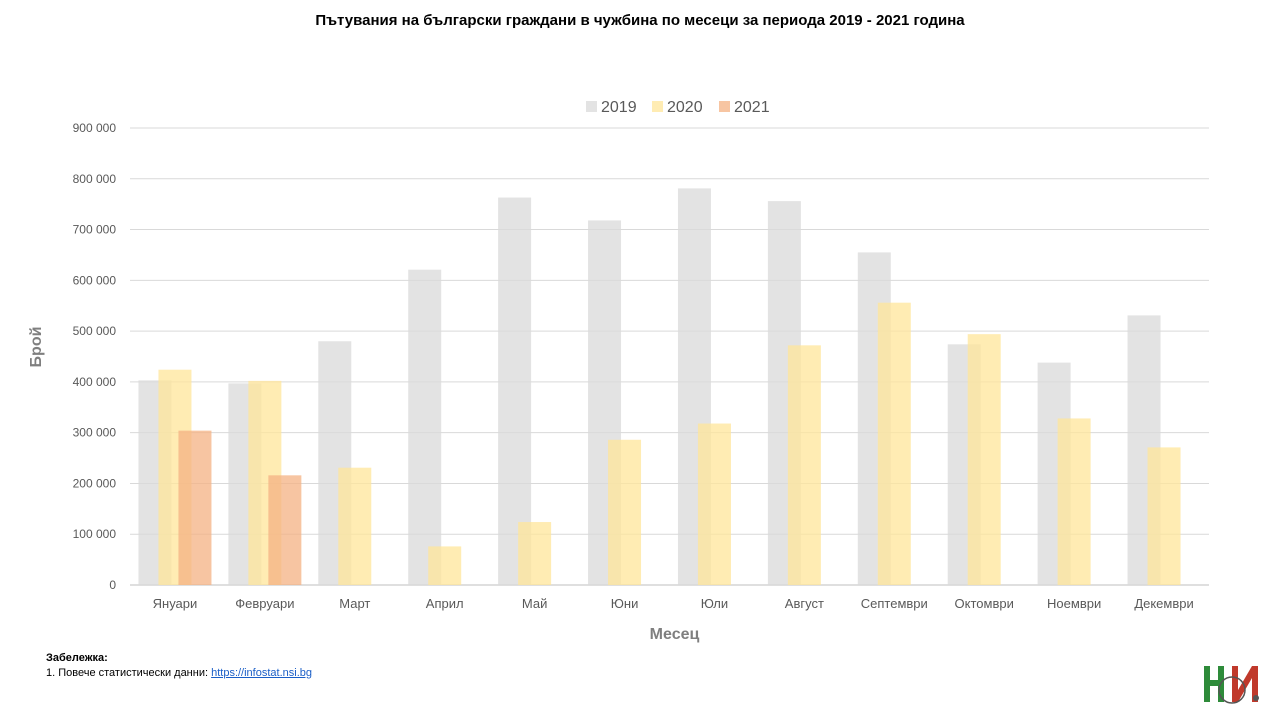  What do you see at coordinates (1074, 603) in the screenshot?
I see `x-tick-label: Ноември` at bounding box center [1074, 603].